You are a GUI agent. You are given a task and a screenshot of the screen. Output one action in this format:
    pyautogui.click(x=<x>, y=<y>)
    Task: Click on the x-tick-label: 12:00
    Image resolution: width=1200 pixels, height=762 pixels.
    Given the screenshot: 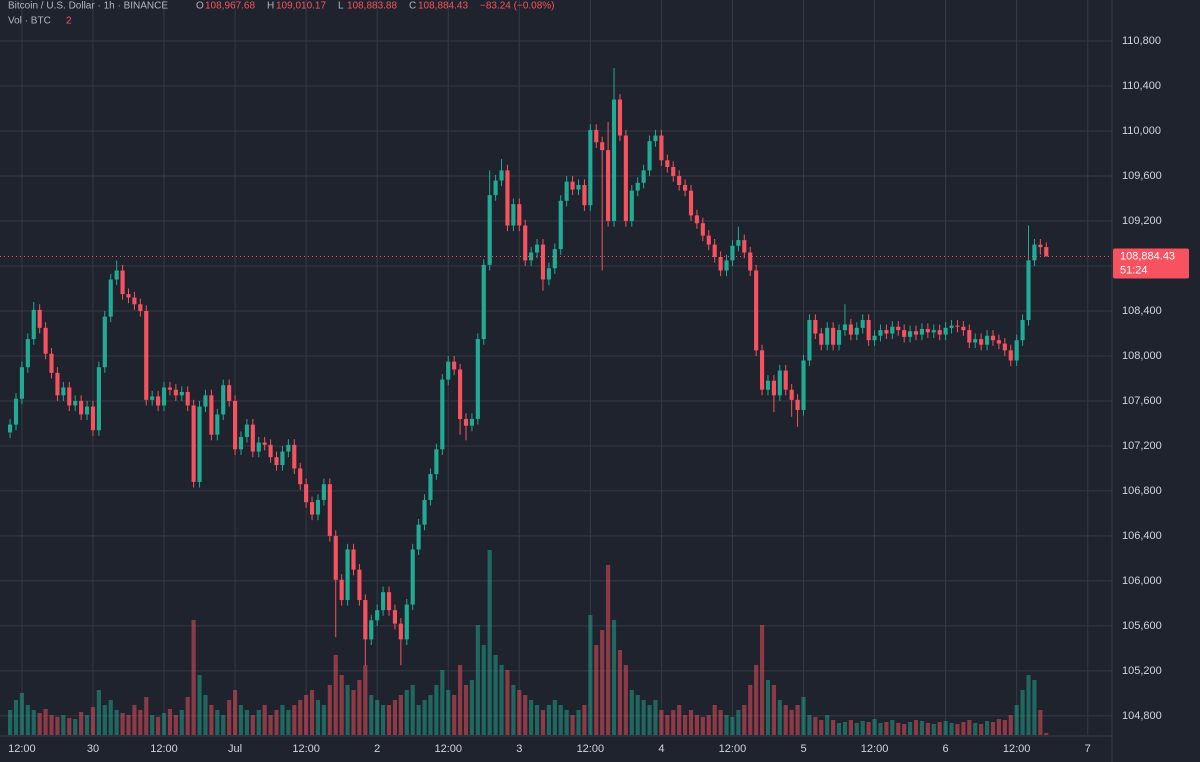 What is the action you would take?
    pyautogui.click(x=22, y=749)
    